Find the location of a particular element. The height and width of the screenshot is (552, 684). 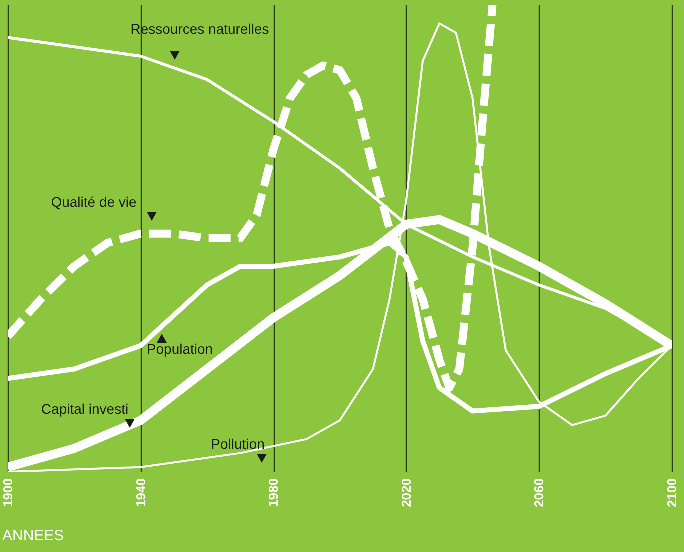

series-label: Pollution is located at coordinates (238, 444).